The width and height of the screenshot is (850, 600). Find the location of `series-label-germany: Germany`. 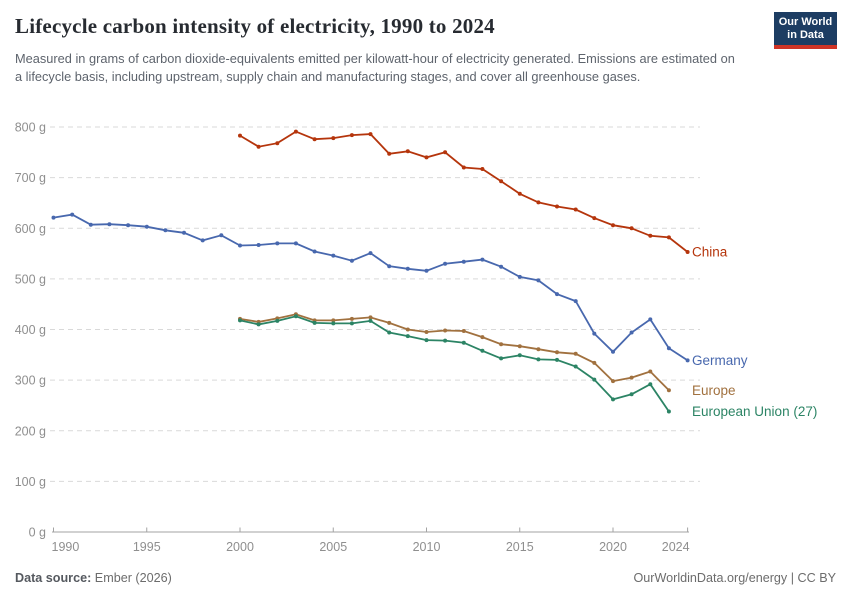

series-label-germany: Germany is located at coordinates (720, 360).